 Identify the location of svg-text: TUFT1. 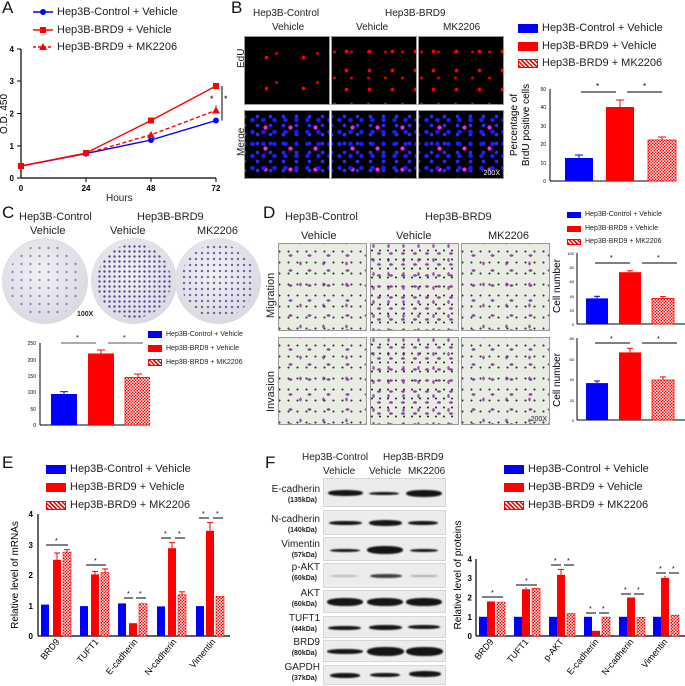
(518, 651).